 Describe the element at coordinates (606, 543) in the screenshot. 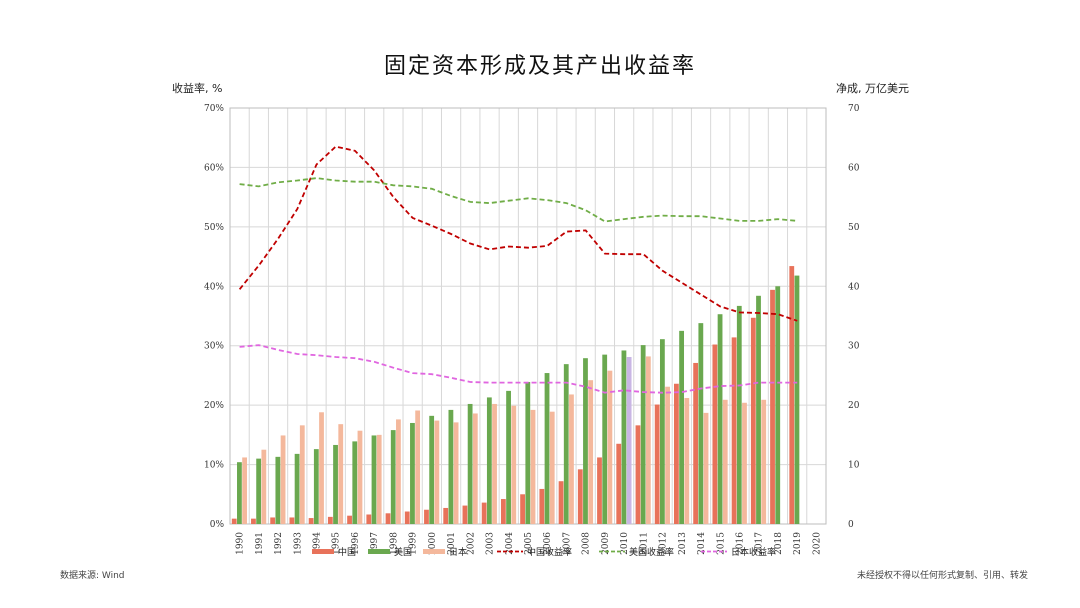

I see `x-tick-label: 2009` at that location.